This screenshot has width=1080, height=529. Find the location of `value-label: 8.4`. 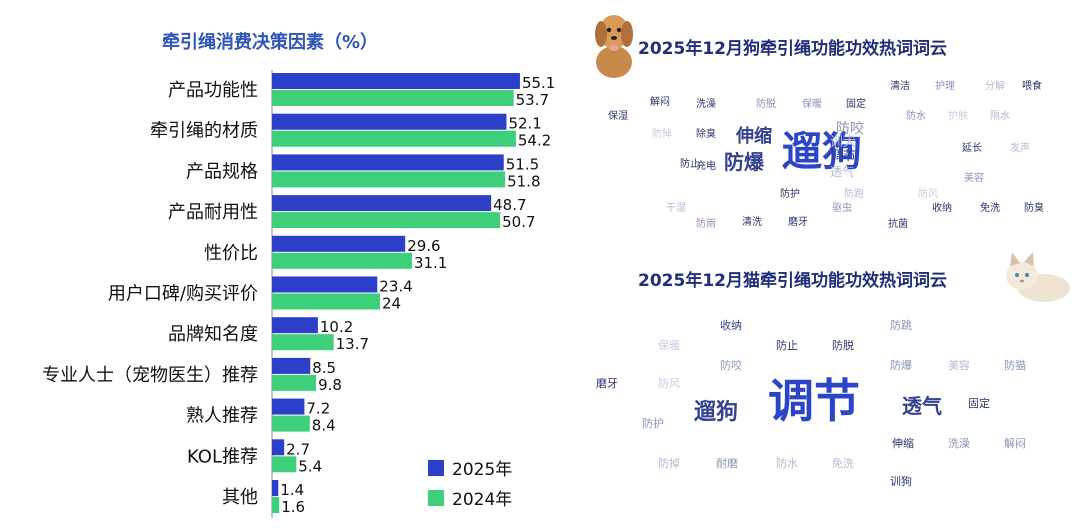

value-label: 8.4 is located at coordinates (324, 426).